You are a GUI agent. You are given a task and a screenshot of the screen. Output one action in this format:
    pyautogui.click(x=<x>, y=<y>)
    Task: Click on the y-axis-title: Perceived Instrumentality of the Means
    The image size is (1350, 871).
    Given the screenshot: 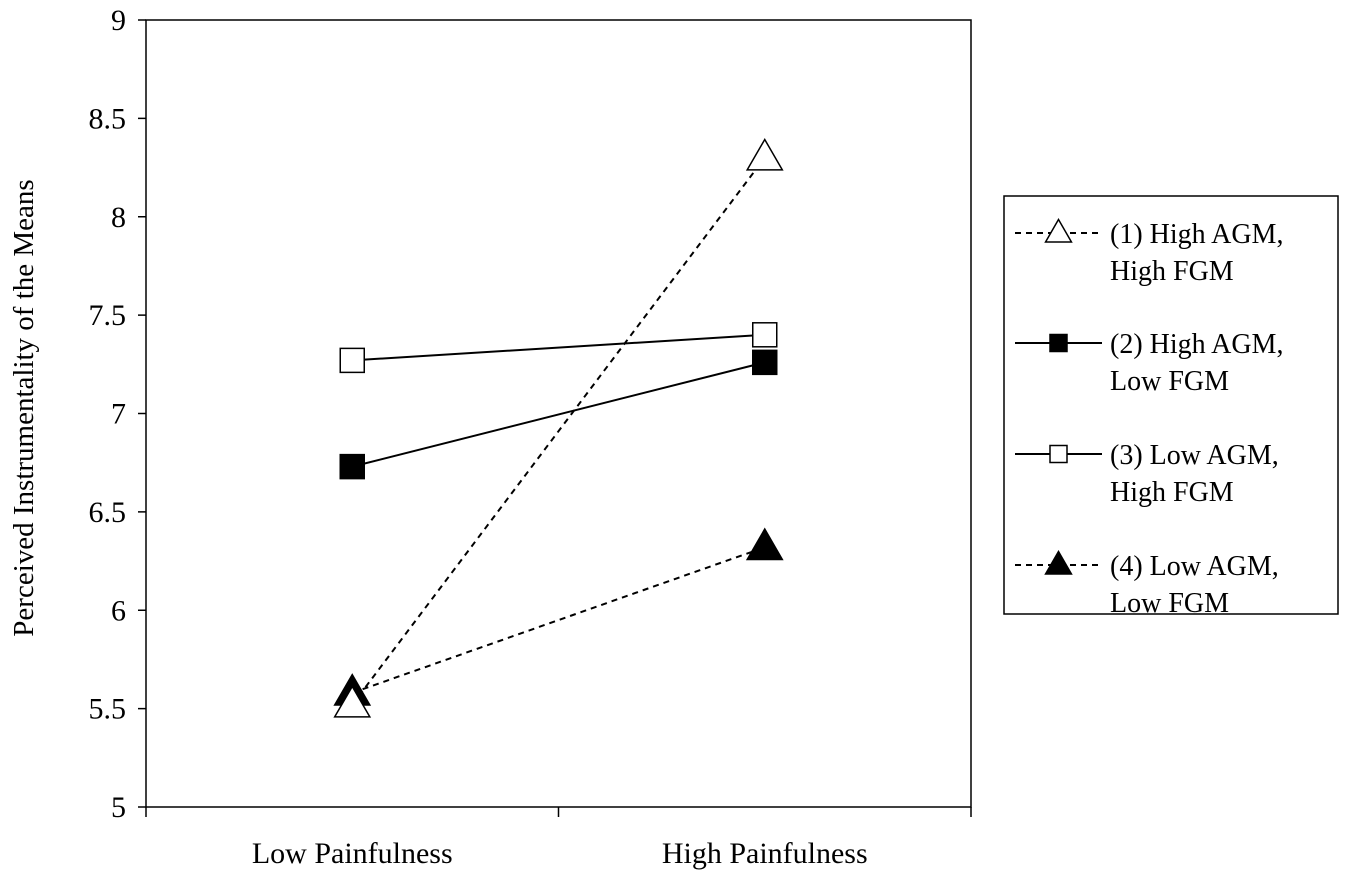 What is the action you would take?
    pyautogui.click(x=24, y=407)
    